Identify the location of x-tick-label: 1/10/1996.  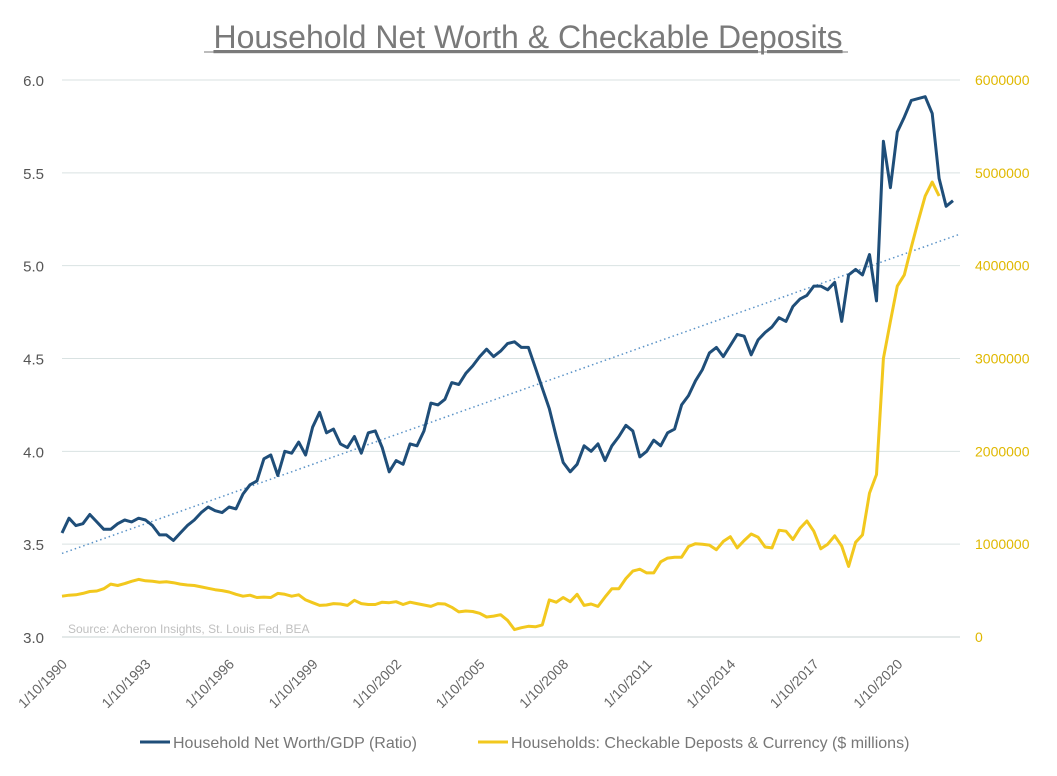
(210, 684).